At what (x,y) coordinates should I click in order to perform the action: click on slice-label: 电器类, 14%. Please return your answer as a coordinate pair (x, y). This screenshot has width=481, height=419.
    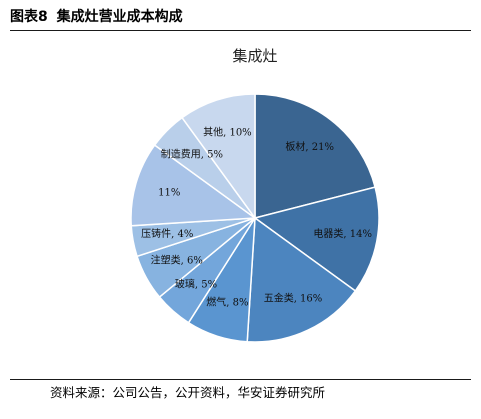
    Looking at the image, I should click on (342, 233).